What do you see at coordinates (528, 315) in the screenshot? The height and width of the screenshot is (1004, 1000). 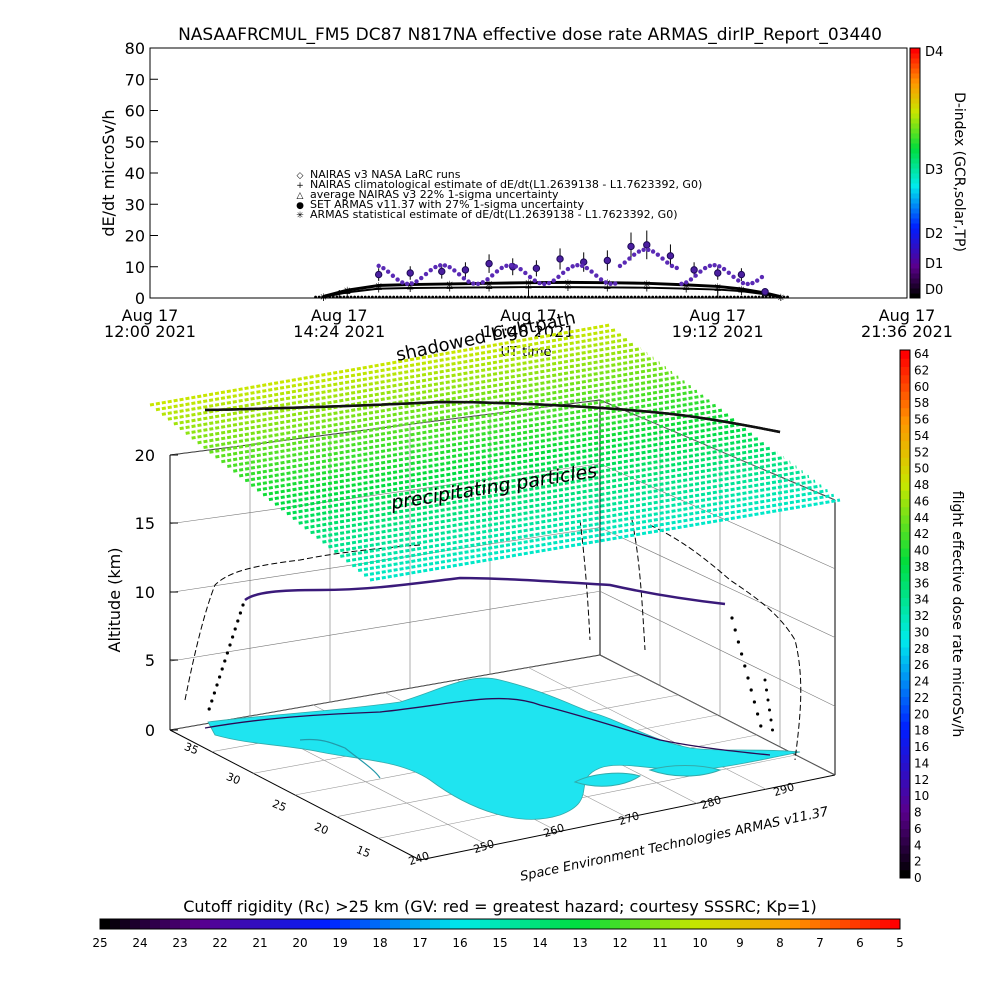 I see `x-tick-label: Aug 17` at bounding box center [528, 315].